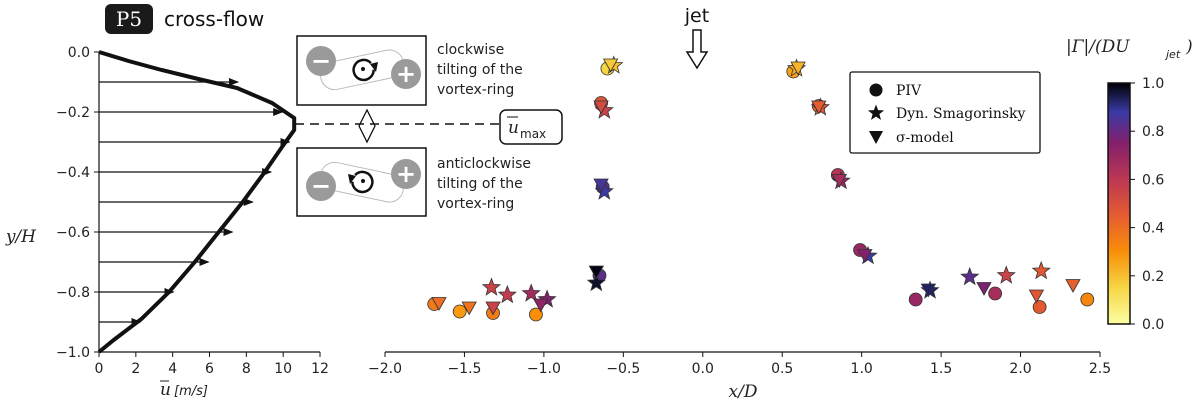 This screenshot has height=410, width=1198. What do you see at coordinates (1119, 203) in the screenshot?
I see `colorbar-gradient` at bounding box center [1119, 203].